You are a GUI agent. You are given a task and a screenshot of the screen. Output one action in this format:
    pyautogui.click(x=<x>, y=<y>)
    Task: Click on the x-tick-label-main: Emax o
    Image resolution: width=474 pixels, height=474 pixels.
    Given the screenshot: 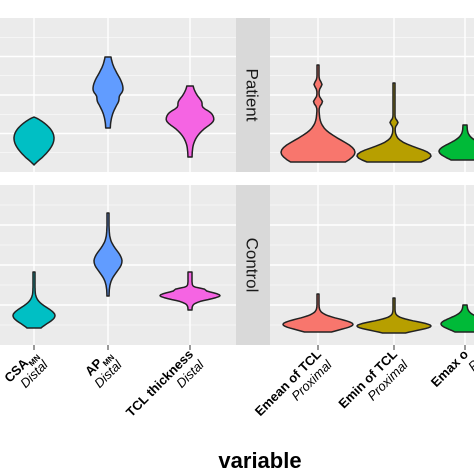 What is the action you would take?
    pyautogui.click(x=449, y=367)
    